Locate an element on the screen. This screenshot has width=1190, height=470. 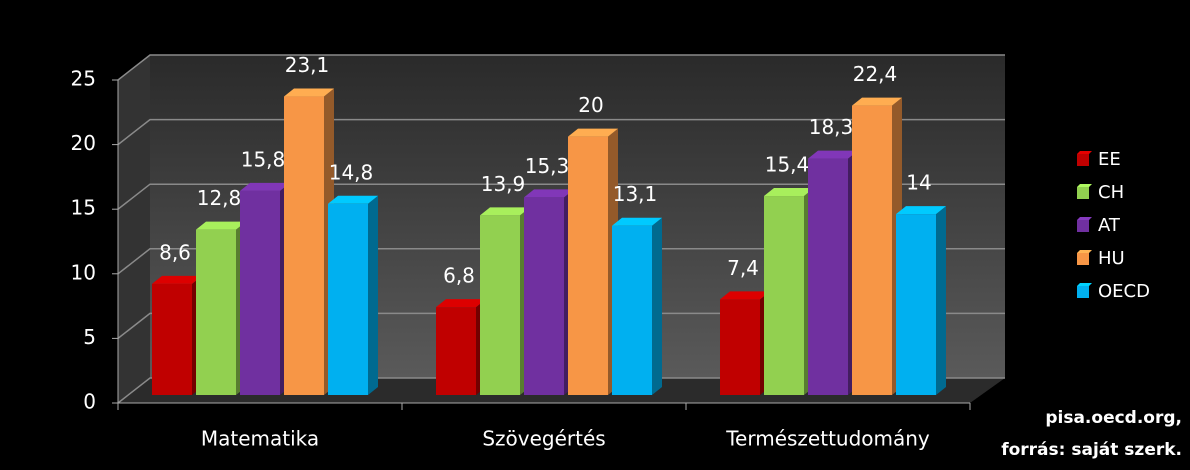
y-tick-label: 20 is located at coordinates (83, 143).